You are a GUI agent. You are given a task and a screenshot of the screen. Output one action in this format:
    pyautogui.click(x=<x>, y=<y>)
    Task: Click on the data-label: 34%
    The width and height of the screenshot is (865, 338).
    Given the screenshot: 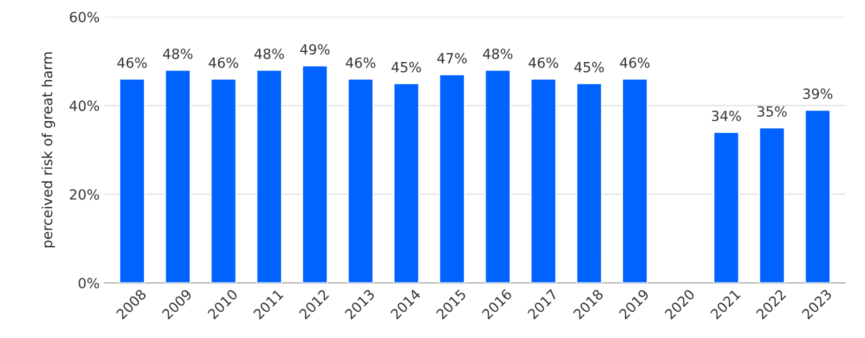 What is the action you would take?
    pyautogui.click(x=726, y=116)
    